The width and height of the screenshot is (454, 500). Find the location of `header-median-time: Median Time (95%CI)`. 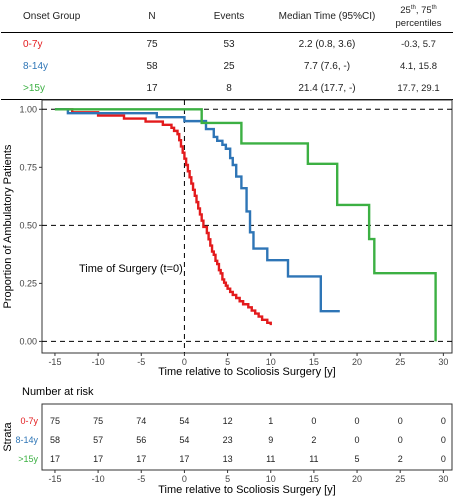

header-median-time: Median Time (95%CI) is located at coordinates (327, 16).